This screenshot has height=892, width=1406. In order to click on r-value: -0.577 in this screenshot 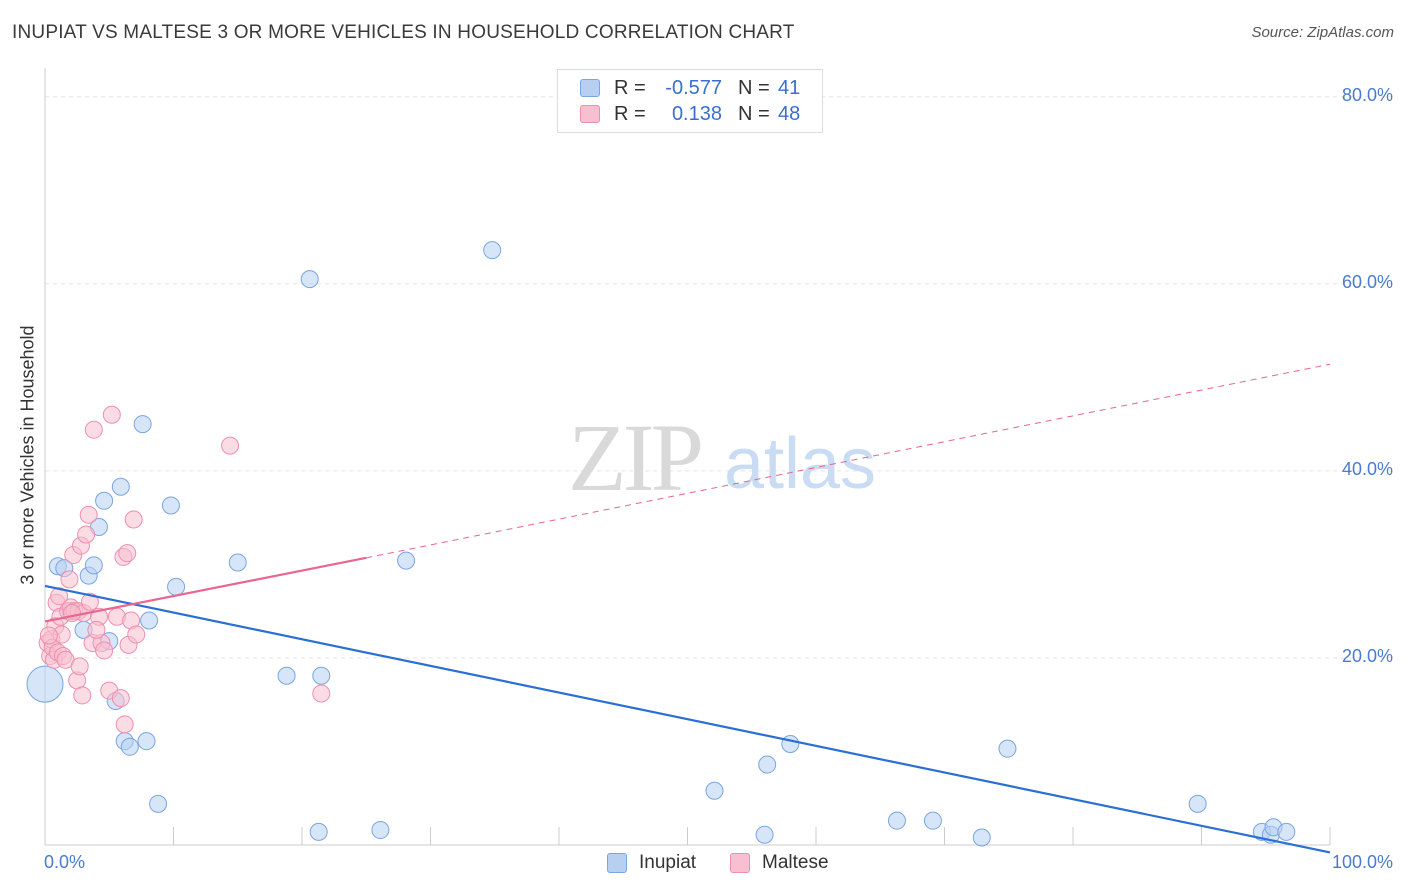, I will do `click(693, 87)`.